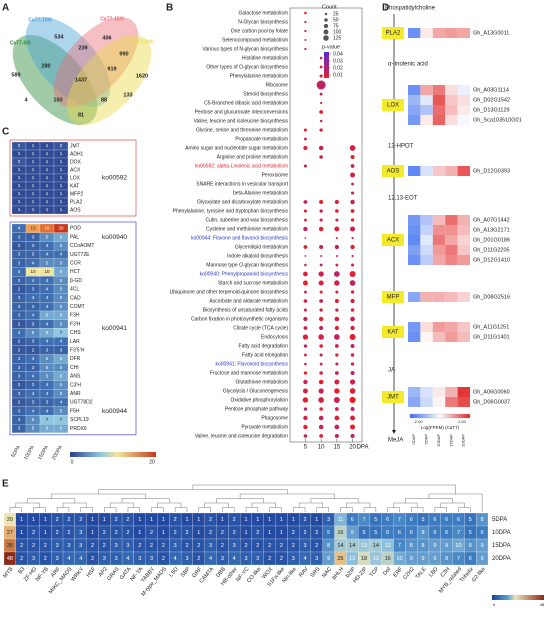 This screenshot has width=550, height=621. What do you see at coordinates (247, 67) in the screenshot?
I see `pathway-label: Other types of O-glycan biosynthesis` at bounding box center [247, 67].